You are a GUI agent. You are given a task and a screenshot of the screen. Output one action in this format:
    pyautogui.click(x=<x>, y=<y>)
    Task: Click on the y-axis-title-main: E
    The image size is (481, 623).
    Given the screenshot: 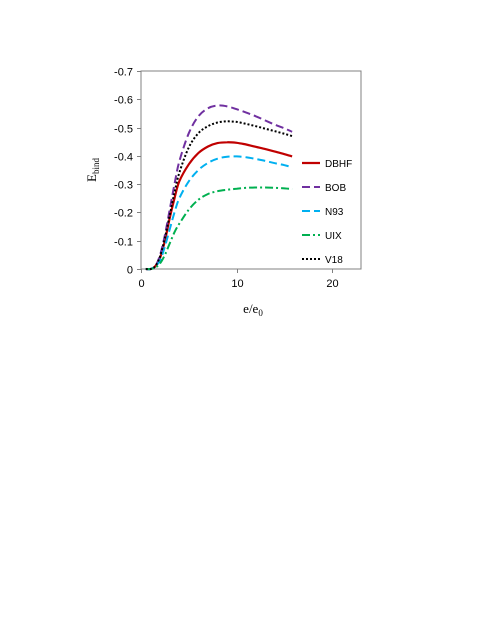 What is the action you would take?
    pyautogui.click(x=91, y=178)
    